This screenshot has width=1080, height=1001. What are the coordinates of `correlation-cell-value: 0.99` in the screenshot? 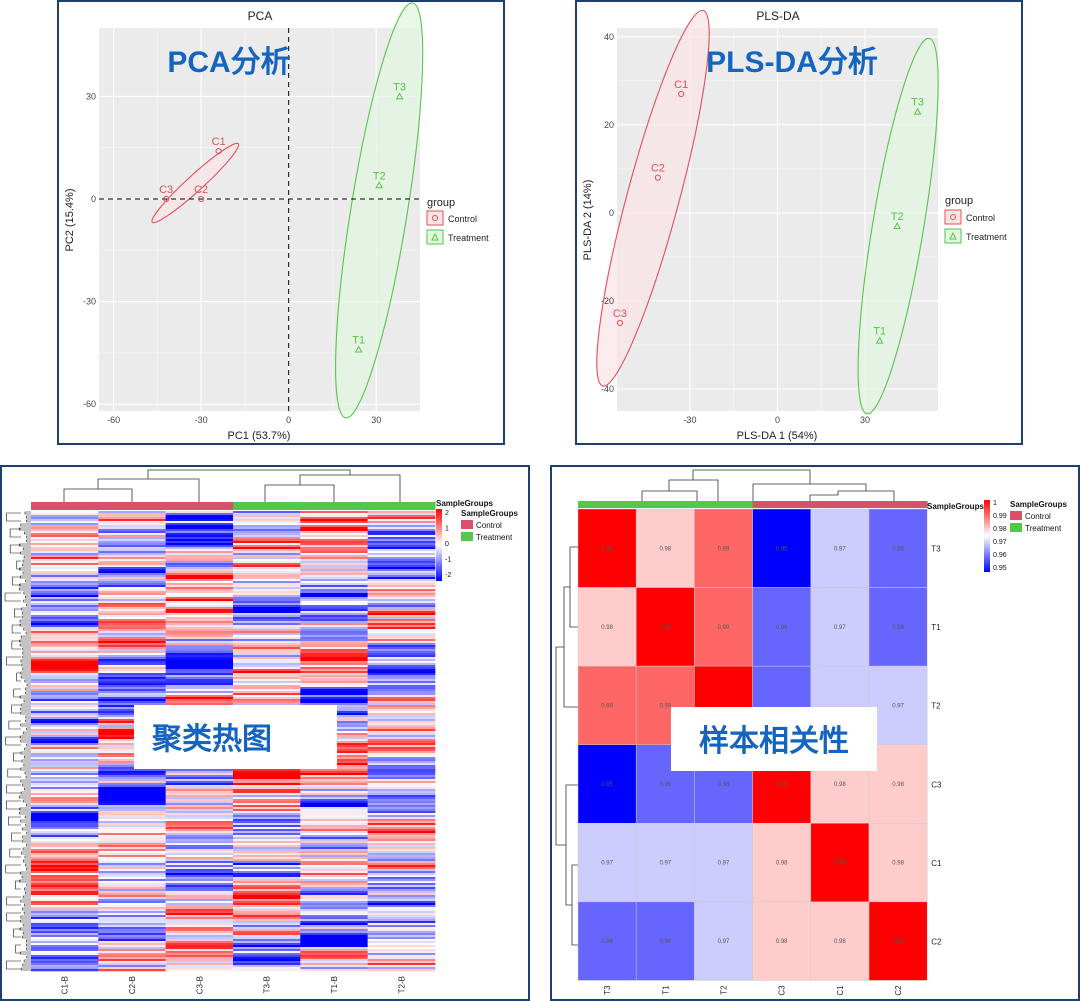 It's located at (724, 628).